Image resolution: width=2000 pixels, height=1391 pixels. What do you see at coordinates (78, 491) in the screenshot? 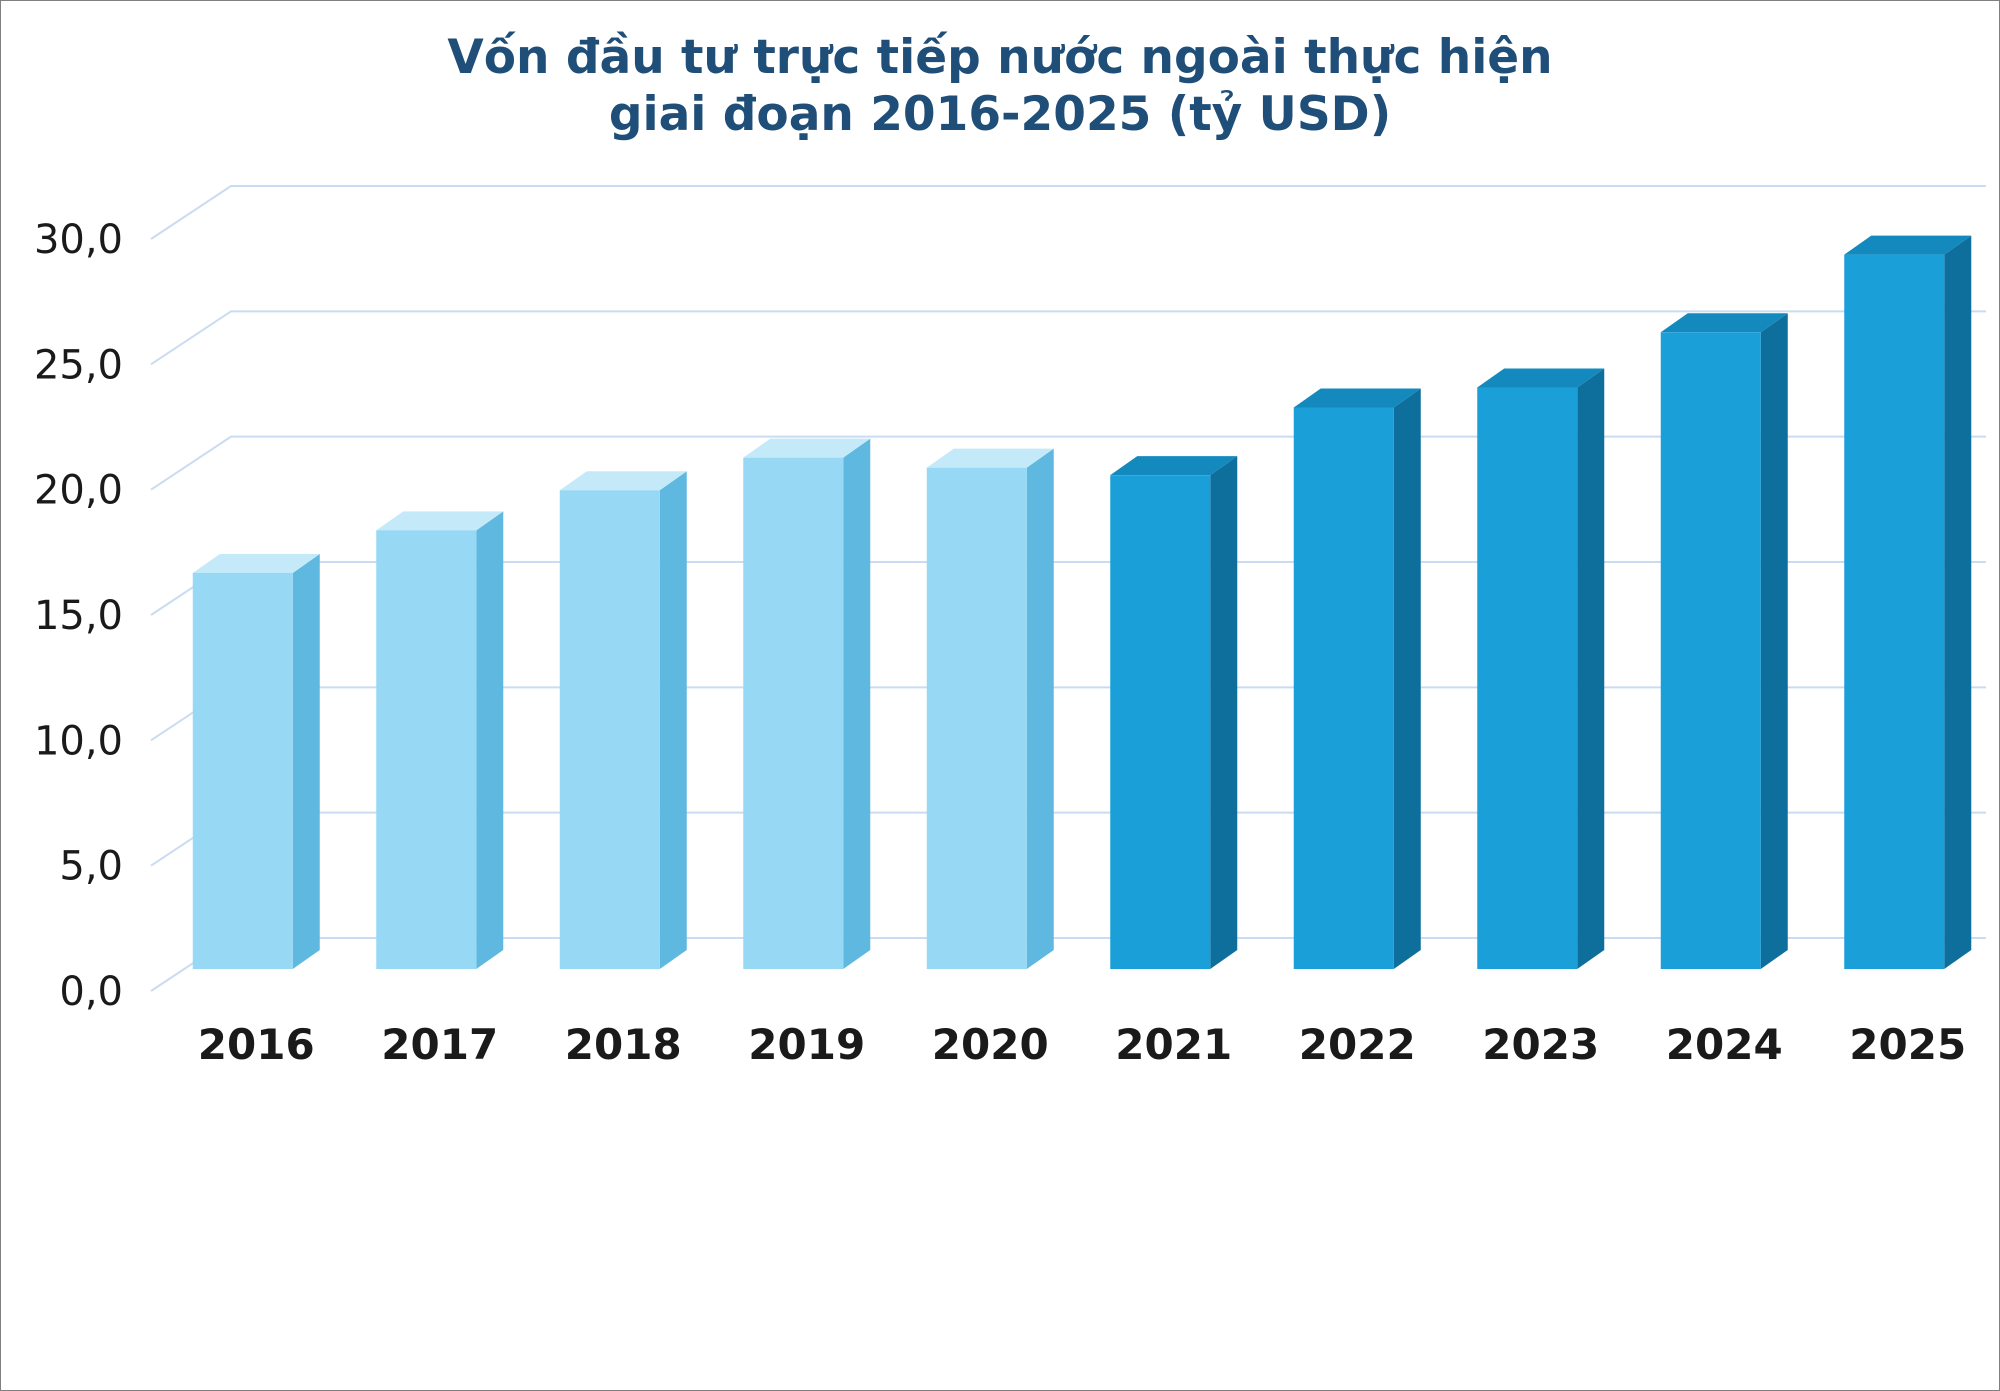
I see `y-axis-tick-label: 20,0` at bounding box center [78, 491].